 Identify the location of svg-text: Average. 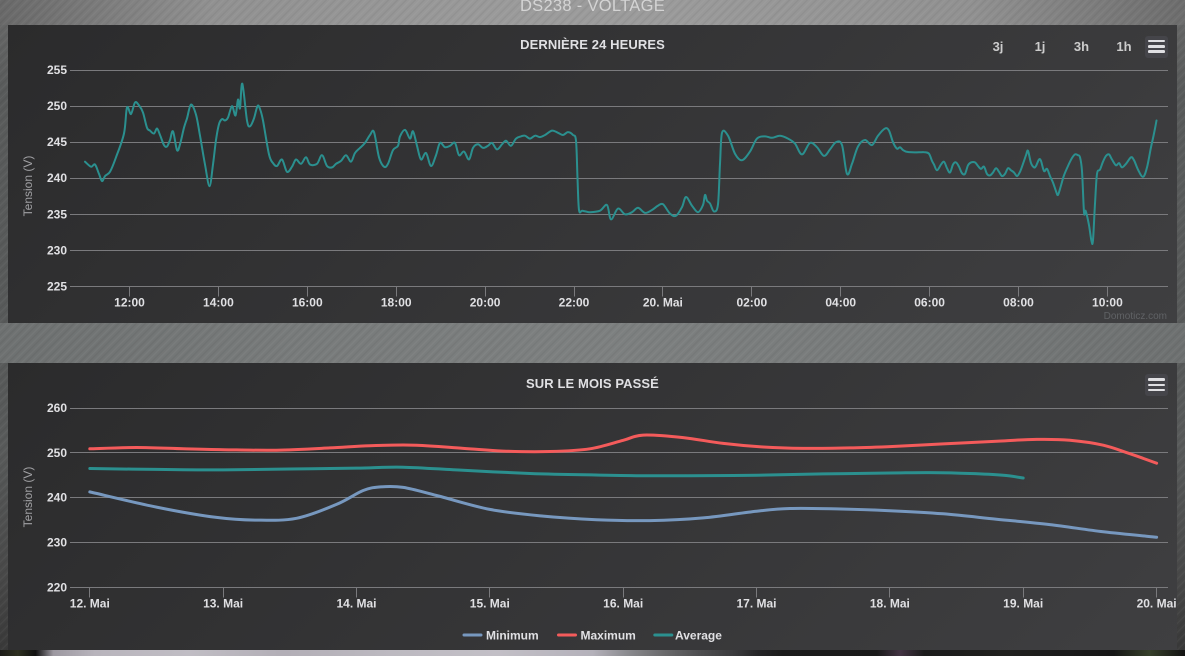
(698, 636).